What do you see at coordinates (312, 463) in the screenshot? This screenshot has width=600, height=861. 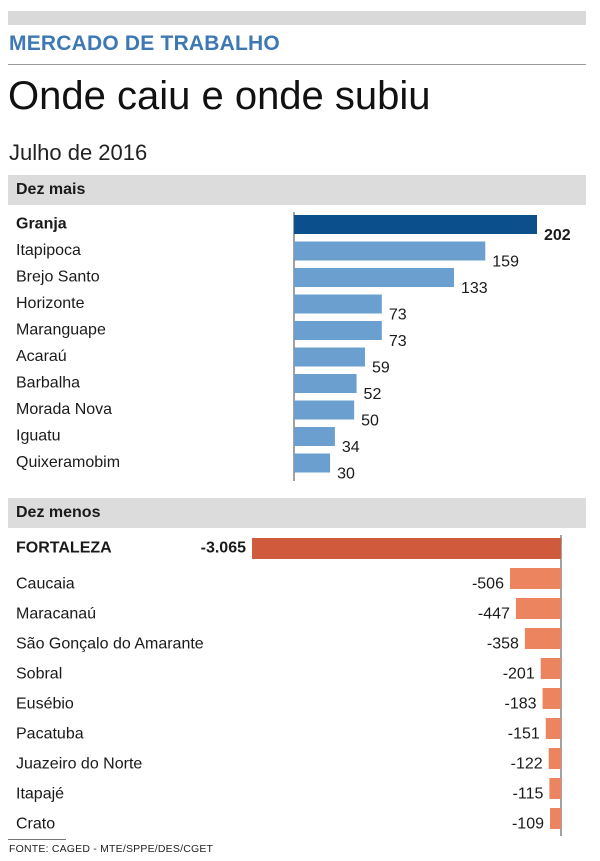 I see `bar-quixeramobim` at bounding box center [312, 463].